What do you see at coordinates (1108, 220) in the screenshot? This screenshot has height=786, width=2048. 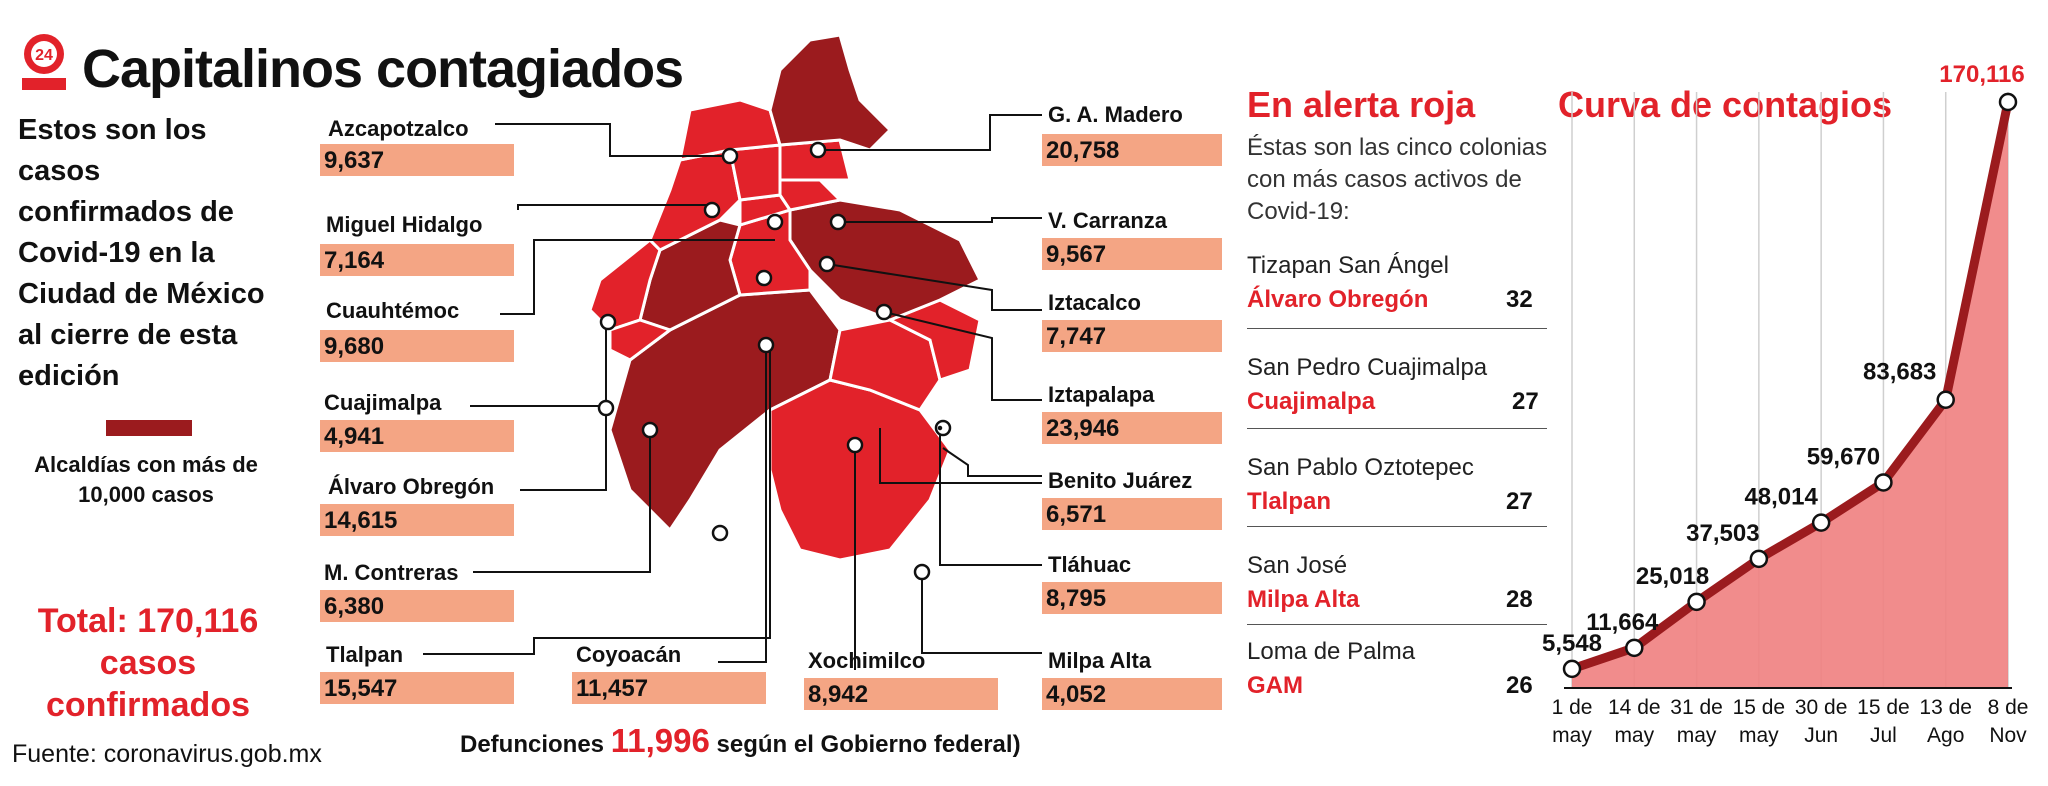 I see `label-carranza: V. Carranza` at bounding box center [1108, 220].